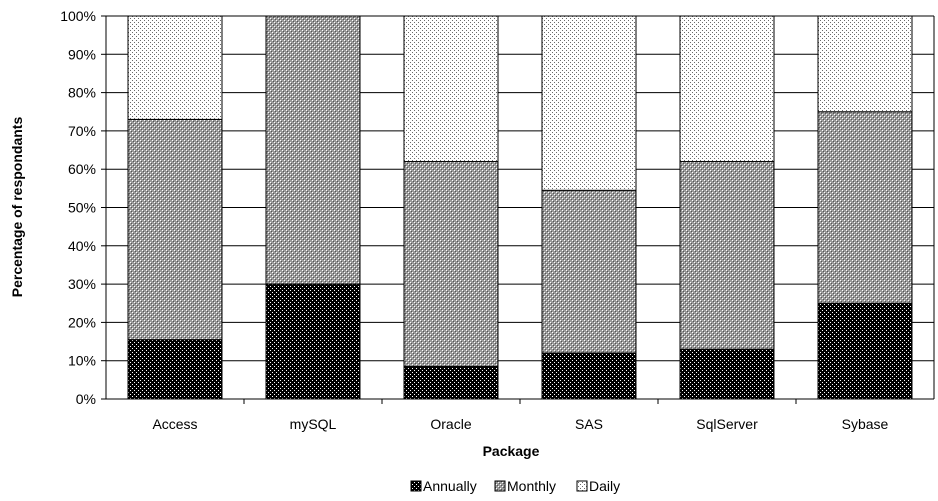 The width and height of the screenshot is (938, 501). I want to click on x-tick-label: SAS, so click(589, 424).